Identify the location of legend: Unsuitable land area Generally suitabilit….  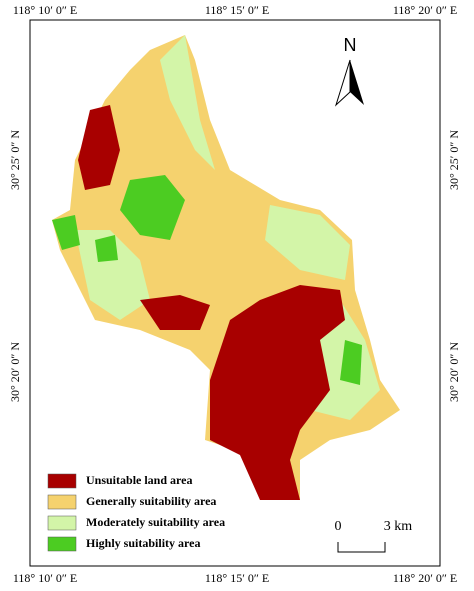
(136, 512).